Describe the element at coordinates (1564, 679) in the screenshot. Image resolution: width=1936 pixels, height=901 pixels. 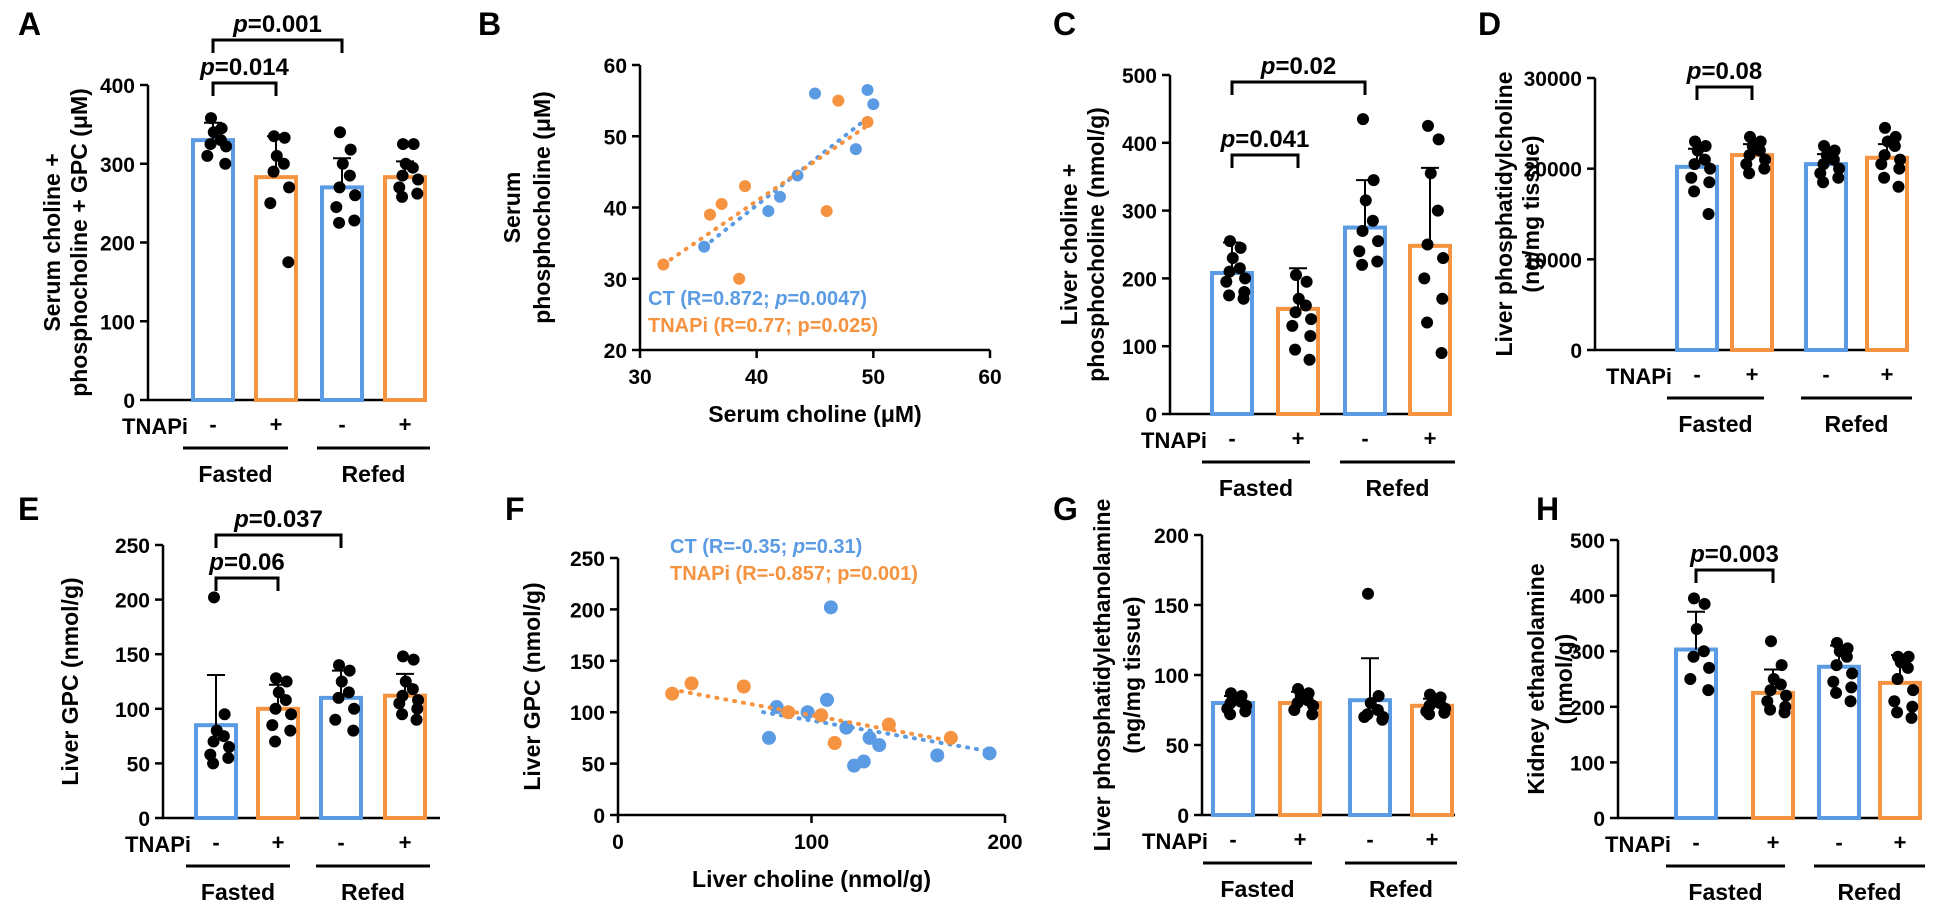
I see `y-axis-label: (nmol/g)` at that location.